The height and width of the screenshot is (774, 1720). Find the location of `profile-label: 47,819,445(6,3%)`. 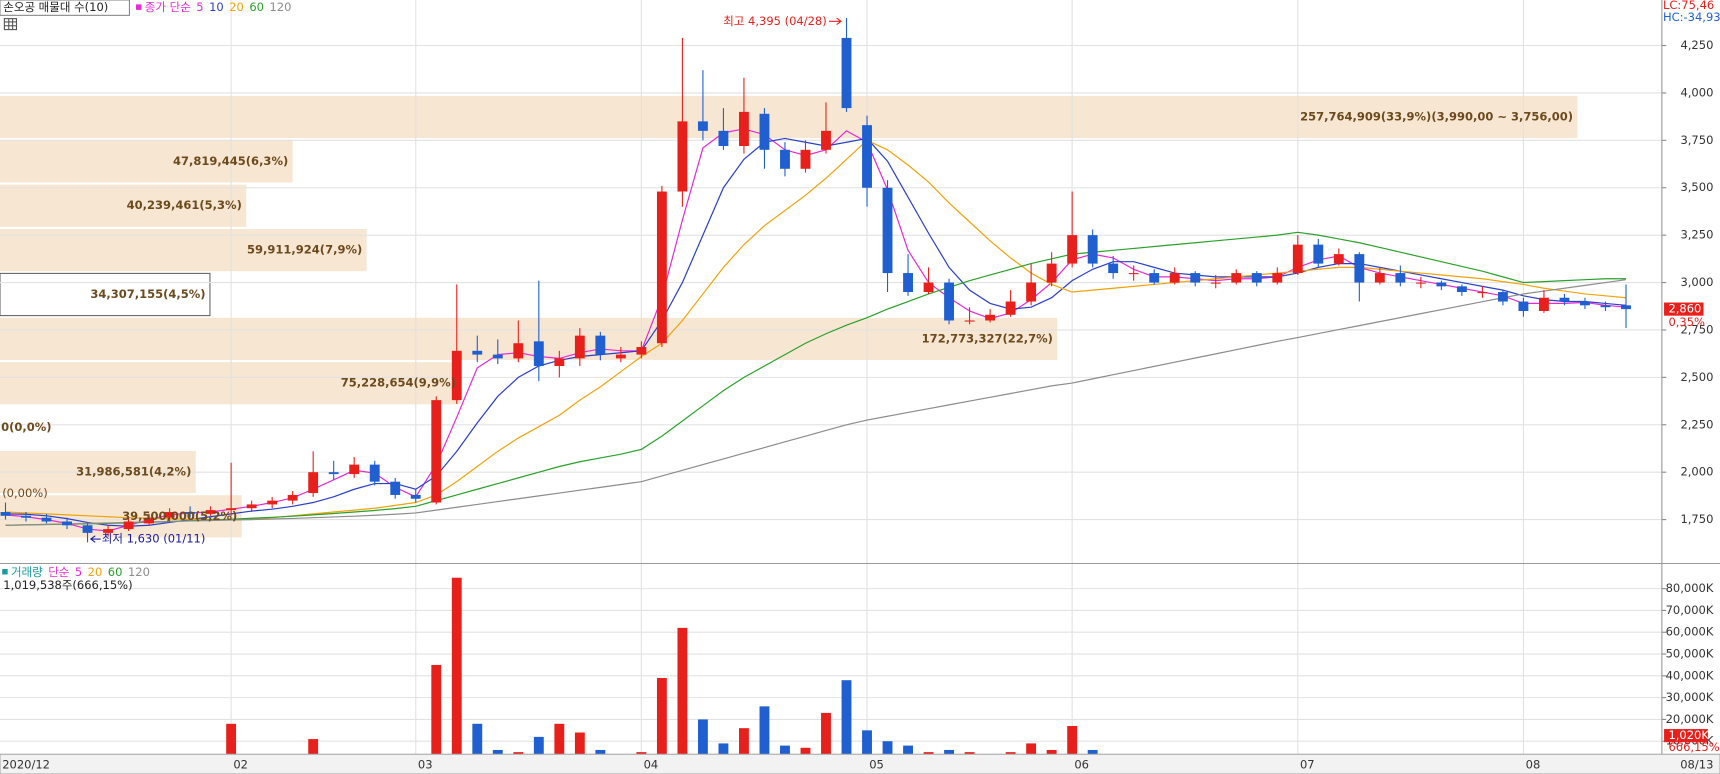

profile-label: 47,819,445(6,3%) is located at coordinates (230, 161).